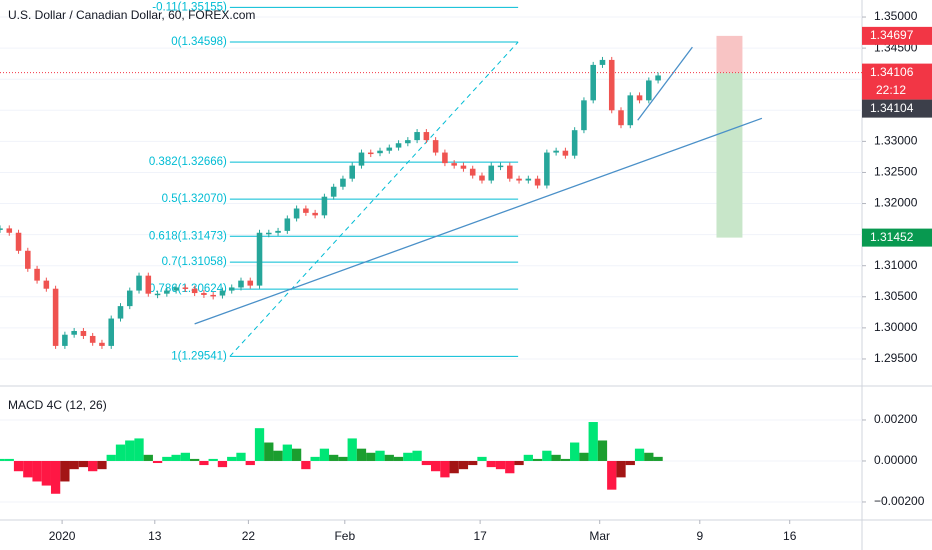  I want to click on y-tick-label: −0.00200, so click(899, 501).